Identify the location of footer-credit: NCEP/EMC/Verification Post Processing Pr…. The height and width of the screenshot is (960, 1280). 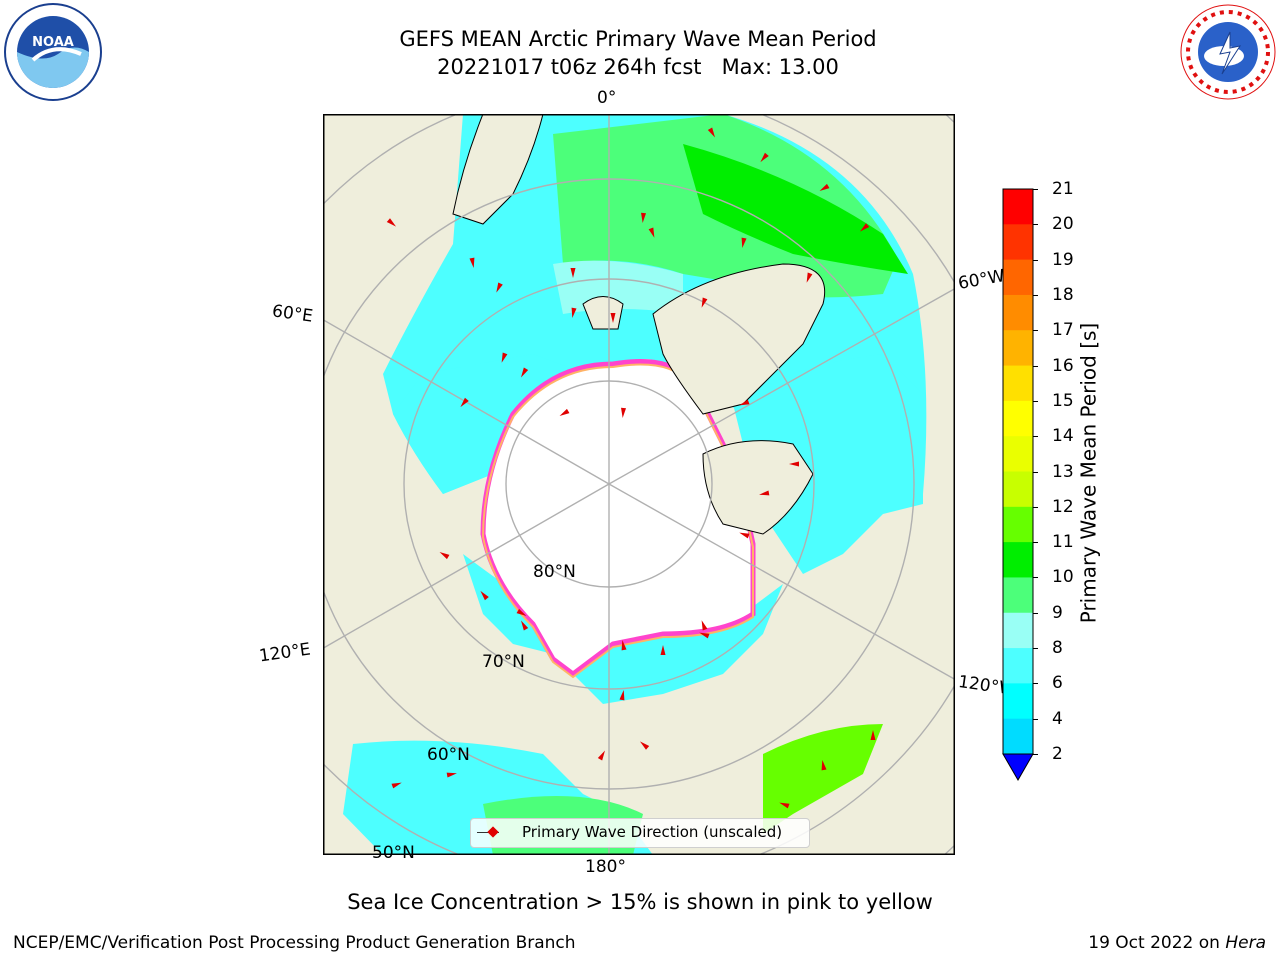
(294, 943).